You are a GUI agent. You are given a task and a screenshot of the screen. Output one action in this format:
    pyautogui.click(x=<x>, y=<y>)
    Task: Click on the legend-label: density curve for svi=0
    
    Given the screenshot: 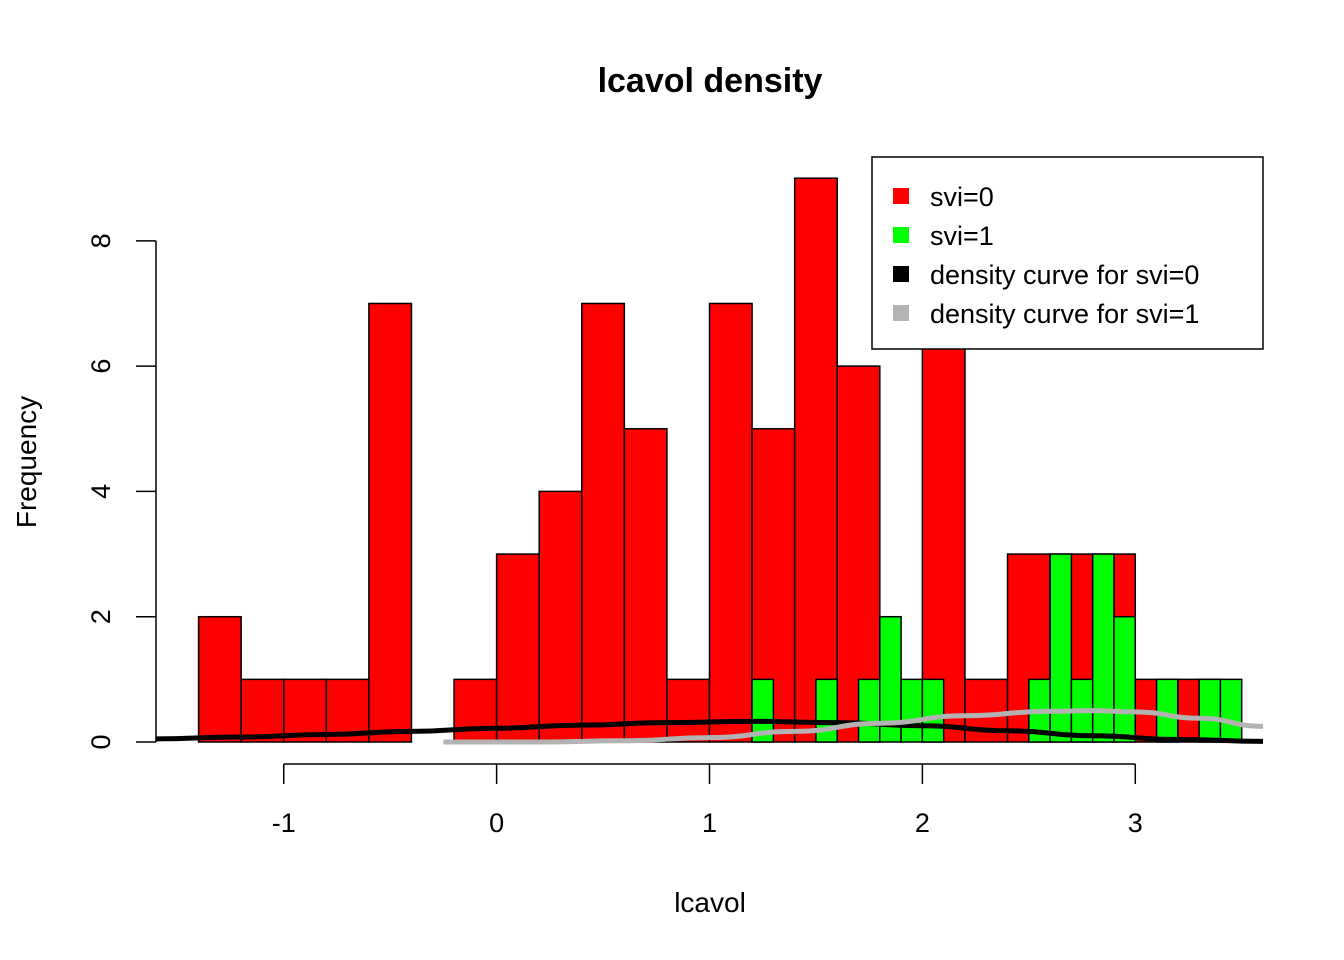 What is the action you would take?
    pyautogui.click(x=1064, y=275)
    